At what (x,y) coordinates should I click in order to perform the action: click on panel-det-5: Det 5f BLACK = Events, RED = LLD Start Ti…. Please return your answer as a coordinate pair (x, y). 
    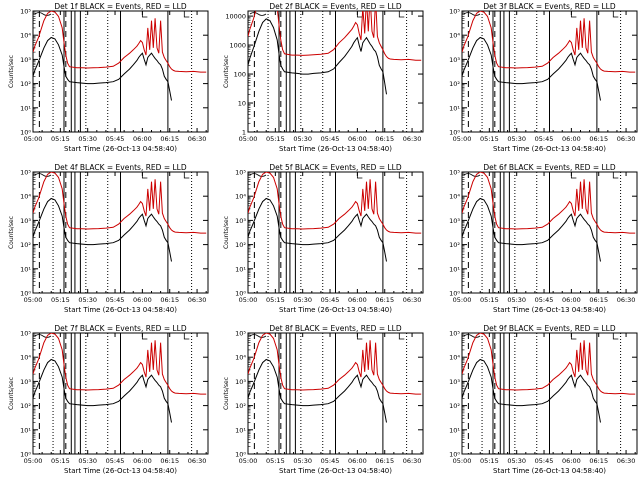
    Looking at the image, I should click on (323, 238).